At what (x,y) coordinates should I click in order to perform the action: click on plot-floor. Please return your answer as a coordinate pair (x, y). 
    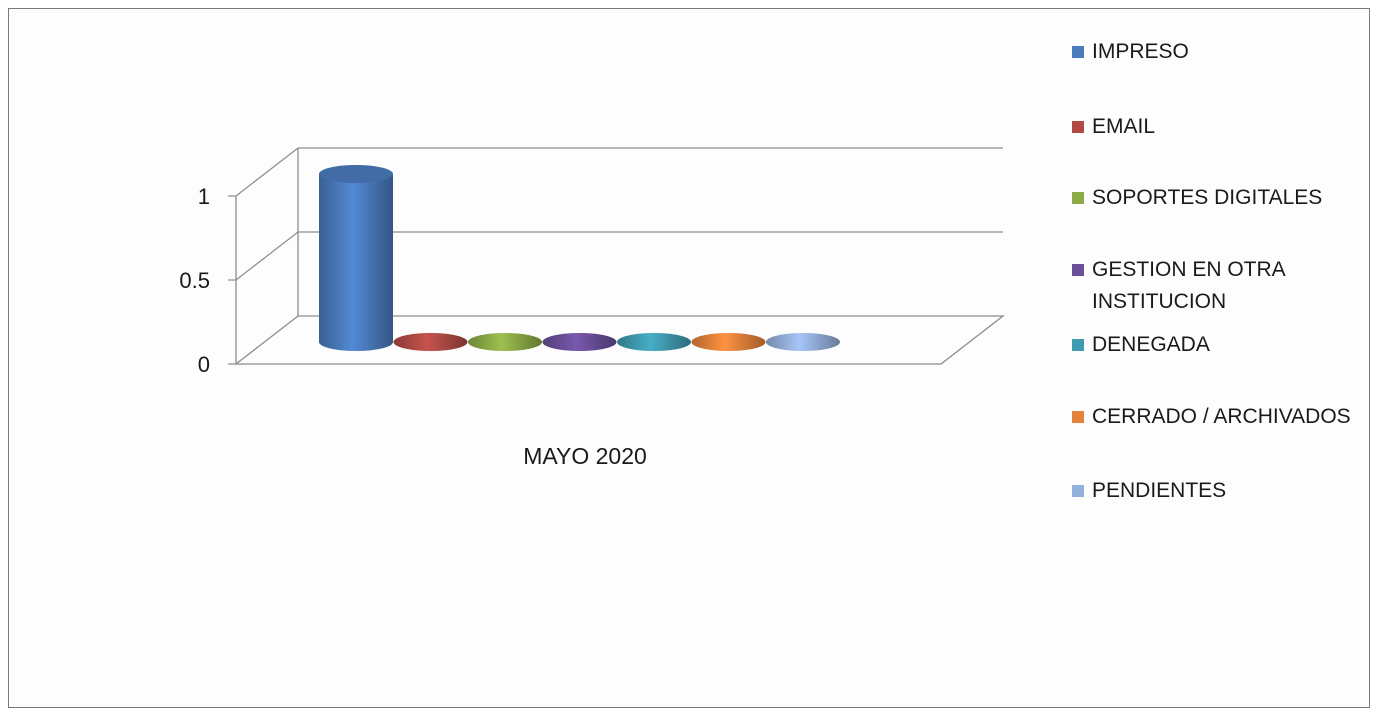
    Looking at the image, I should click on (619, 340).